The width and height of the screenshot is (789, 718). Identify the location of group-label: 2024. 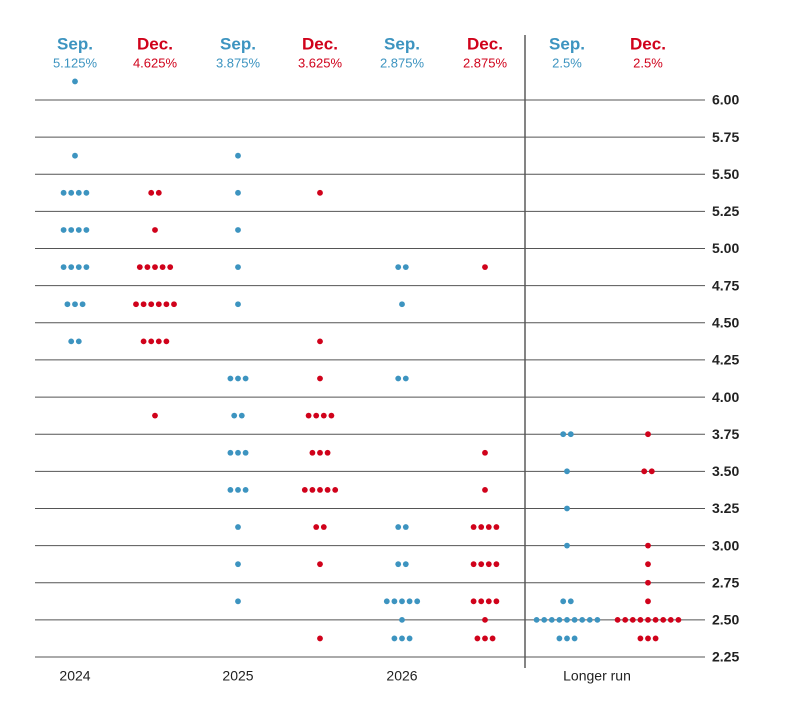
(74, 676).